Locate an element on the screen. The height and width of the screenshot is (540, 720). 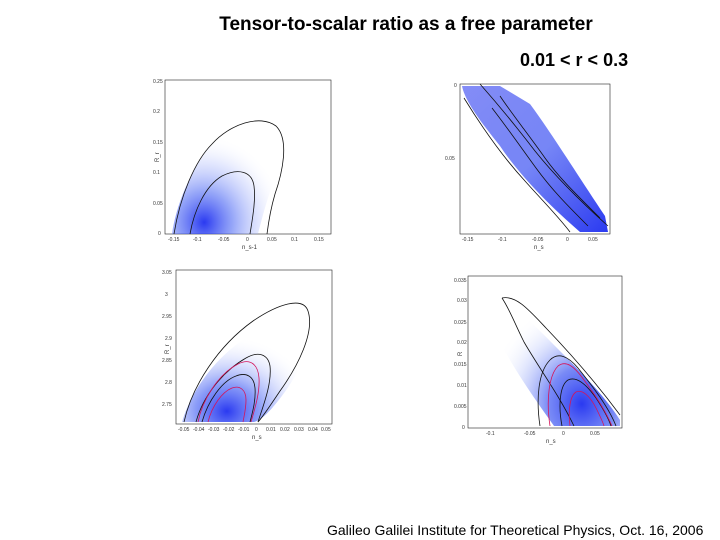
xtick: -0.03 is located at coordinates (214, 430).